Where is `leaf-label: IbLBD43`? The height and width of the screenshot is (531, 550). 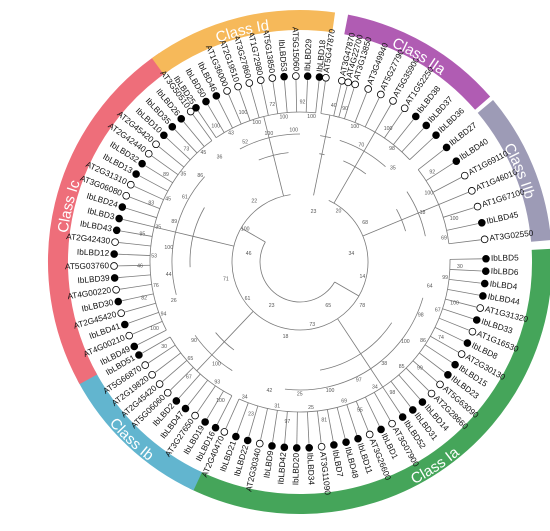 leaf-label: IbLBD43 is located at coordinates (96, 225).